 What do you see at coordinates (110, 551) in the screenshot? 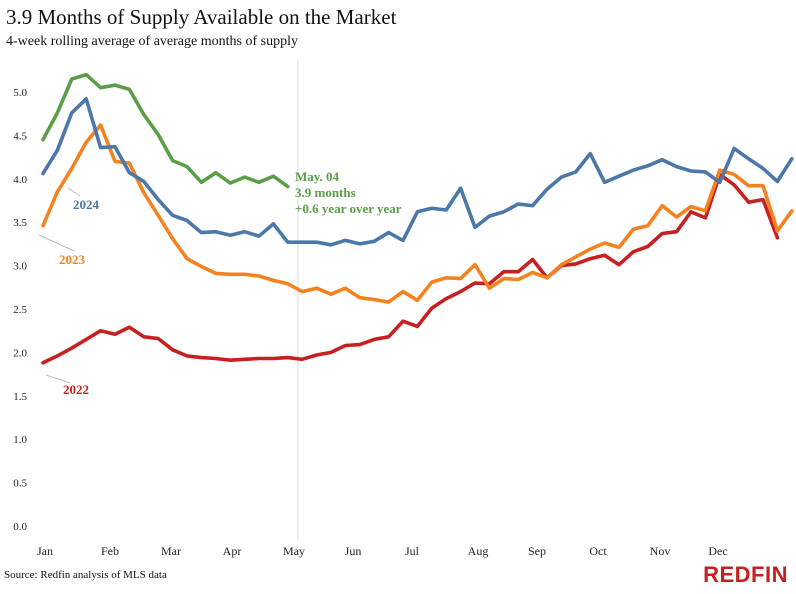
I see `x-tick-label: Feb` at bounding box center [110, 551].